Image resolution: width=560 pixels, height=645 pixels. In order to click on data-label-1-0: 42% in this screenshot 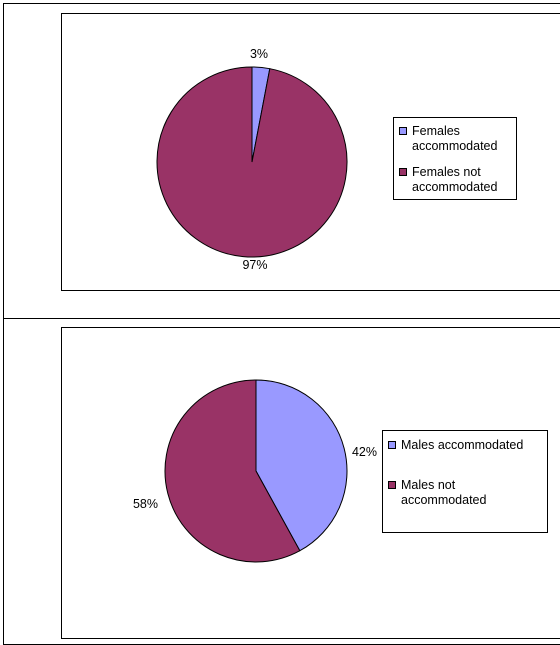, I will do `click(364, 452)`.